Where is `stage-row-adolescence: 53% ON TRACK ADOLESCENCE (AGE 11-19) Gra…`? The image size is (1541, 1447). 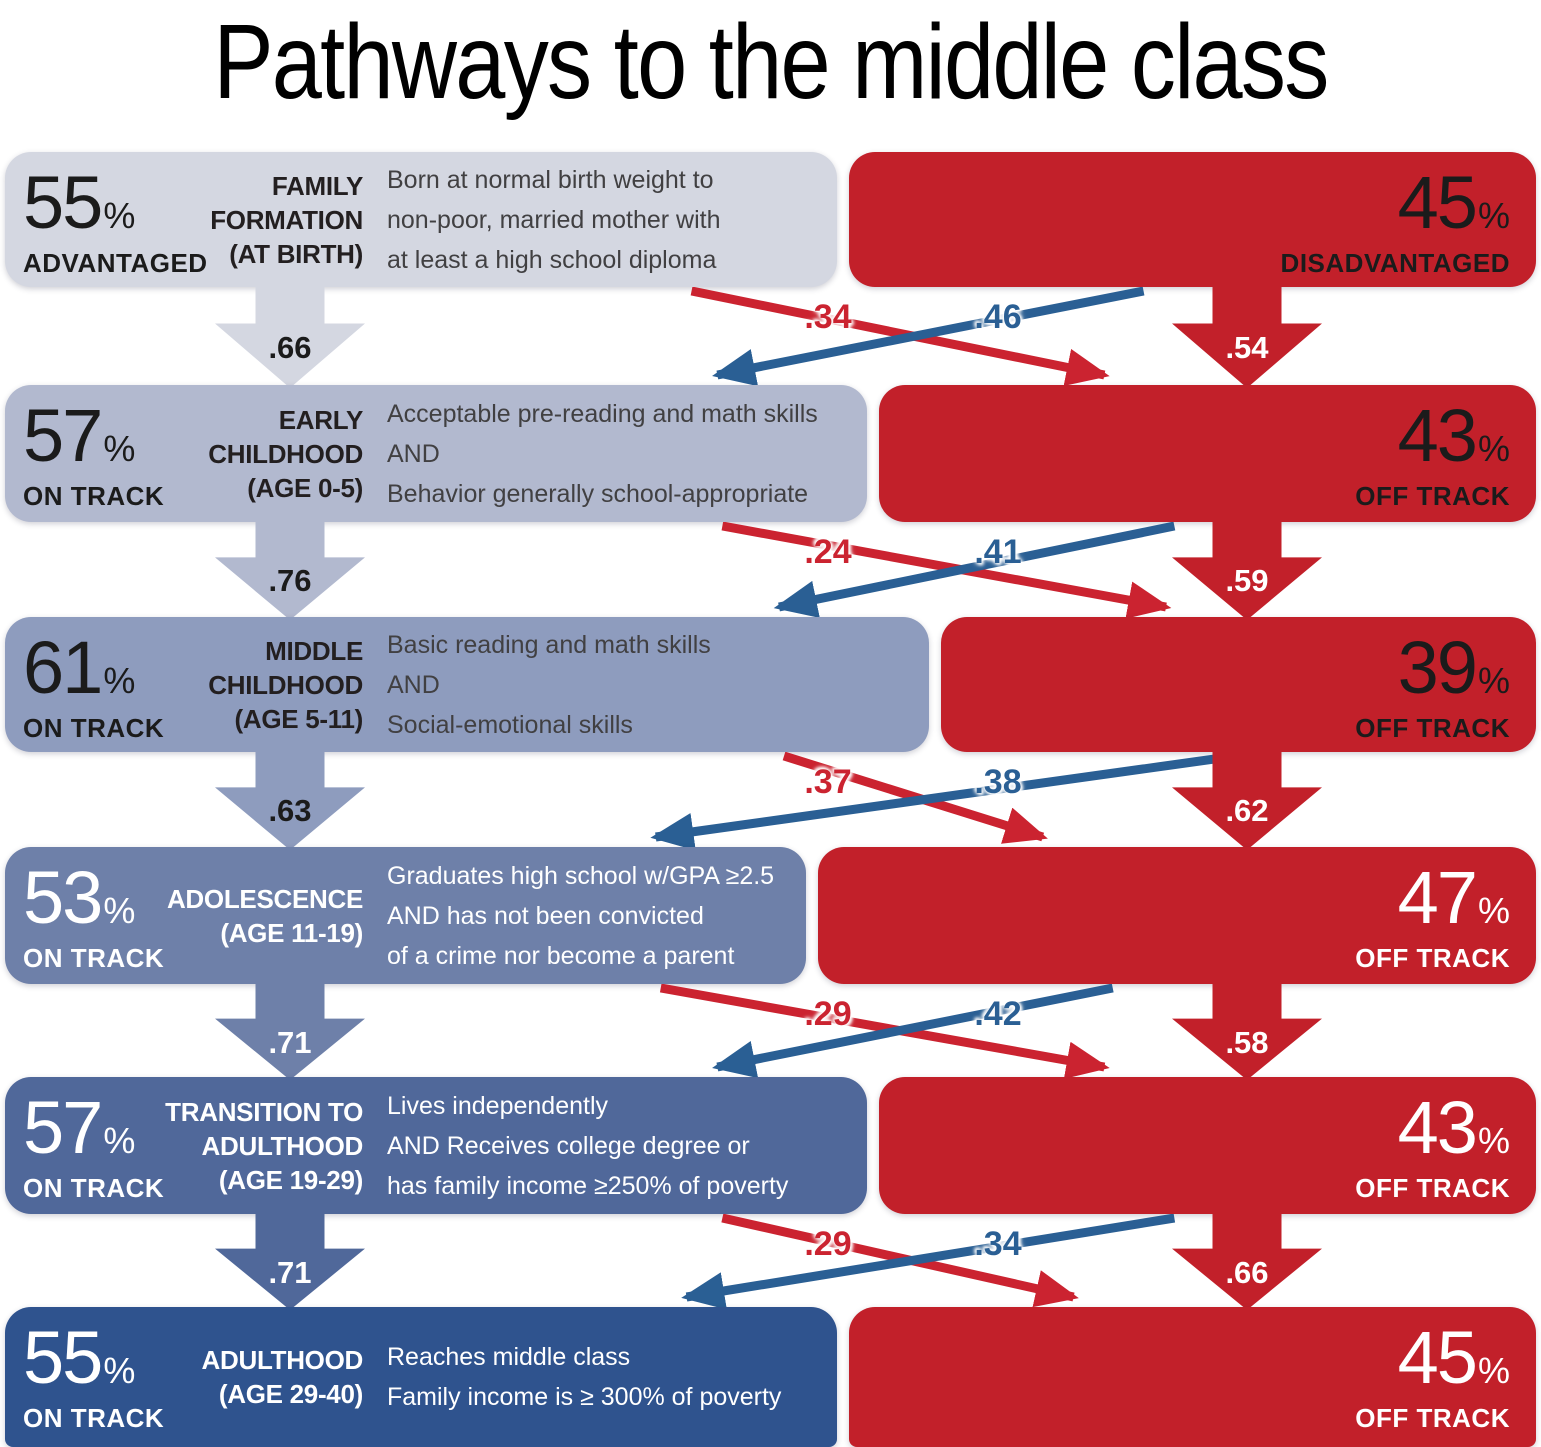
stage-row-adolescence: 53% ON TRACK ADOLESCENCE (AGE 11-19) Gra… is located at coordinates (770, 915).